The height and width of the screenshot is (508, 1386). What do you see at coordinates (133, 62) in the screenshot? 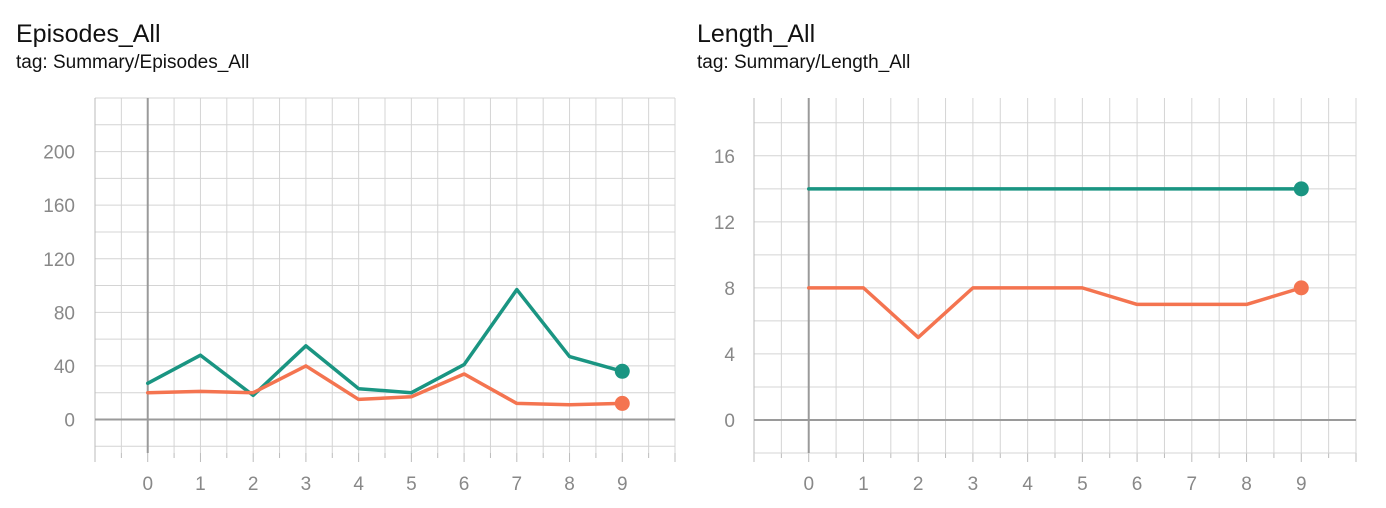
I see `chart-tag: tag: Summary/Episodes_All` at bounding box center [133, 62].